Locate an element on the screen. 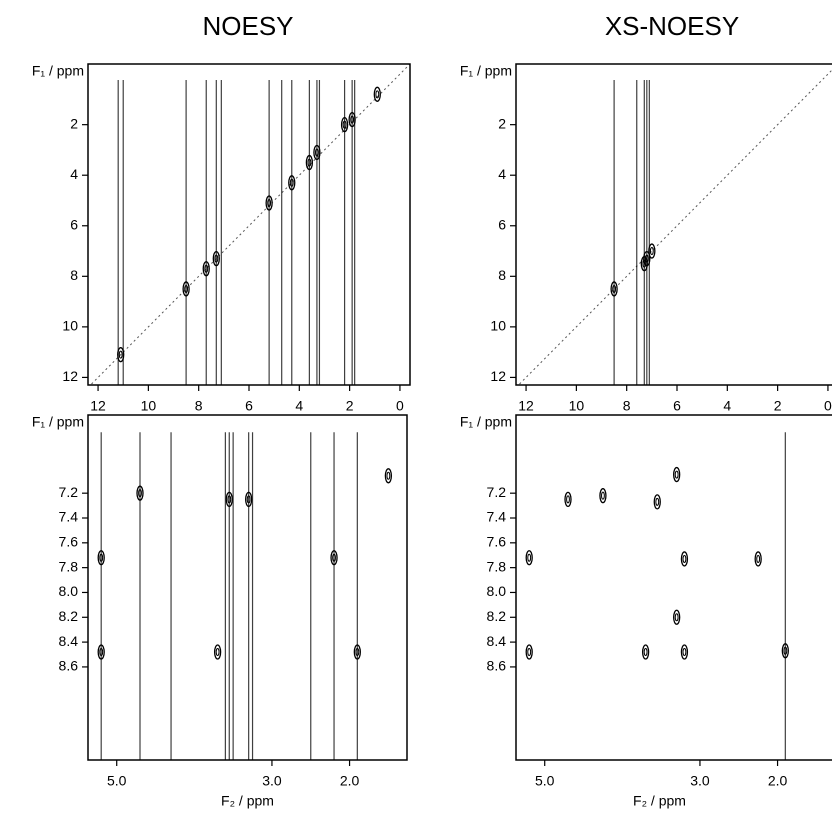 The height and width of the screenshot is (813, 832). y-tick-label: 7.8 is located at coordinates (497, 566).